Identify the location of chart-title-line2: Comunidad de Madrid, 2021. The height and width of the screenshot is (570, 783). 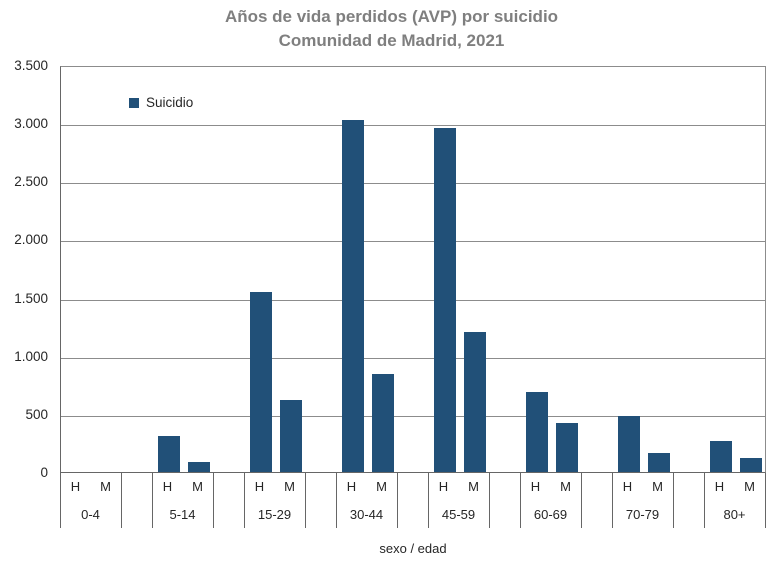
(391, 40).